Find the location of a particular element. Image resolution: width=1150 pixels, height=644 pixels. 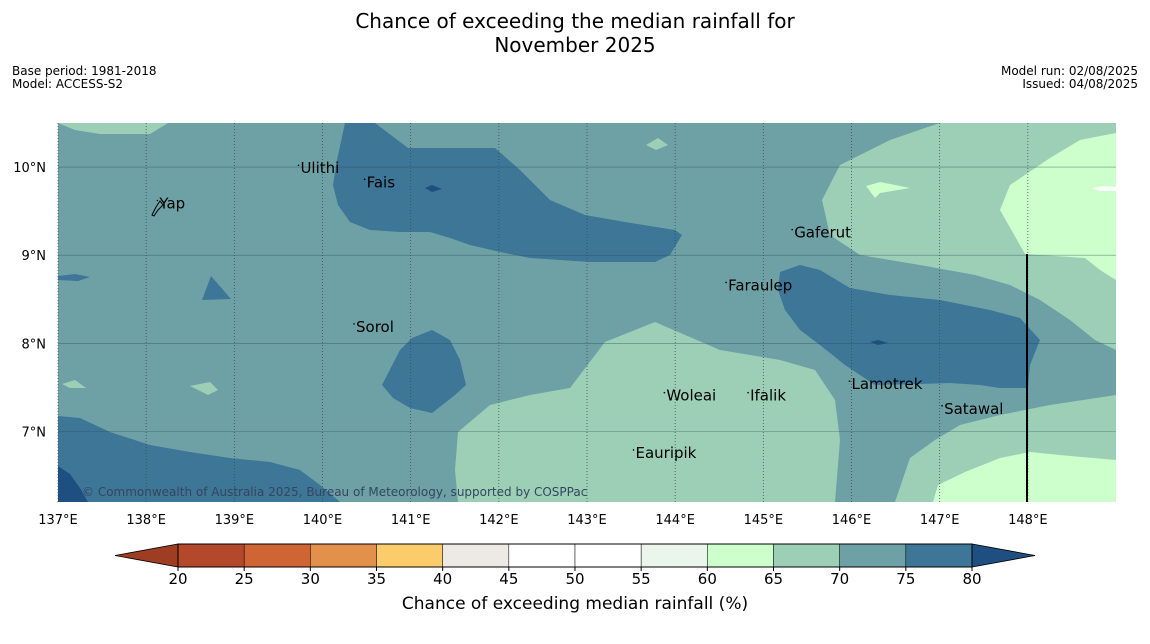

model-run-text: Model run: 02/08/2025 is located at coordinates (1069, 71).